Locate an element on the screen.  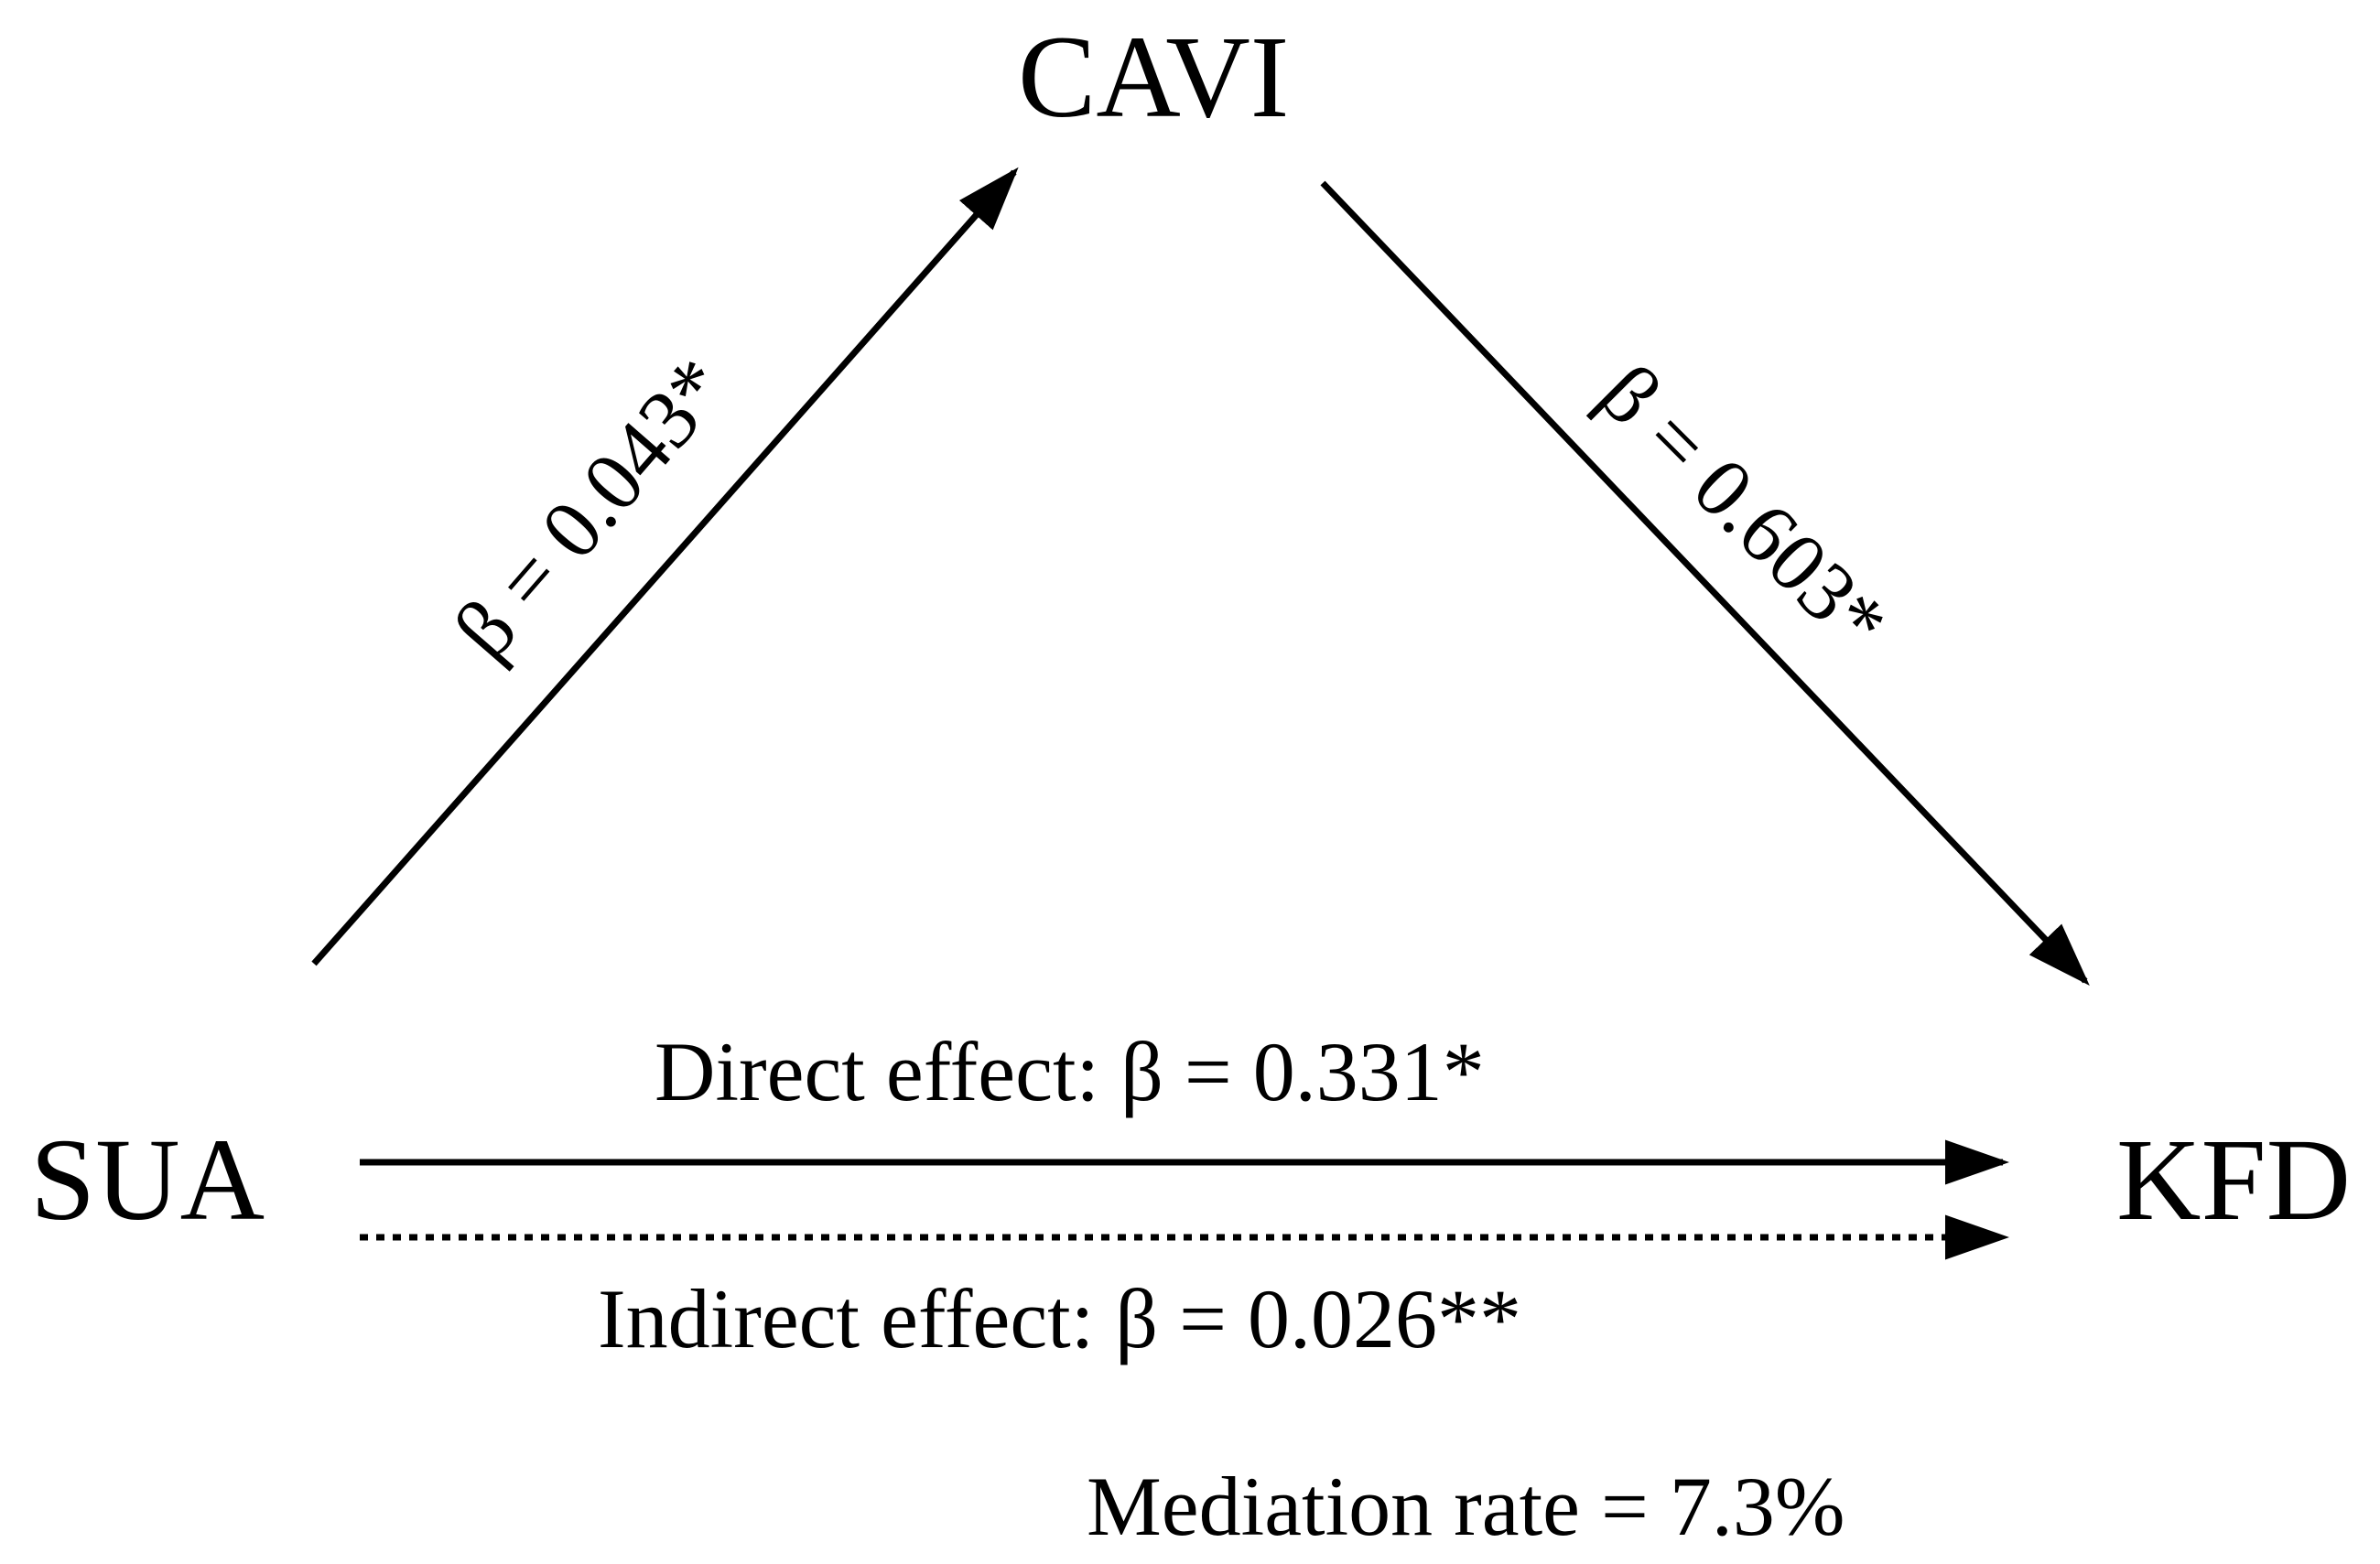
mediation-rate-label: Mediation rate = 7.3% is located at coordinates (1466, 1506).